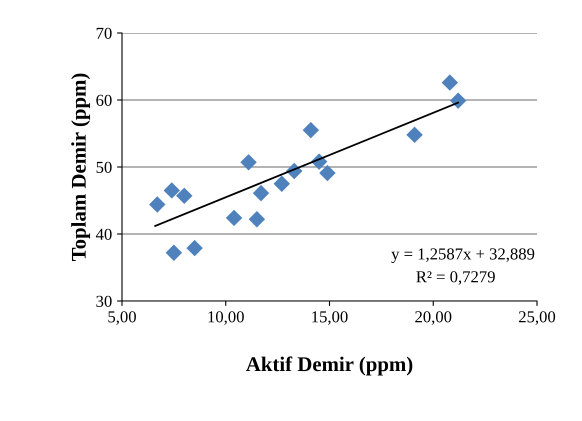 Image resolution: width=582 pixels, height=421 pixels. I want to click on y-tick-label: 60, so click(104, 100).